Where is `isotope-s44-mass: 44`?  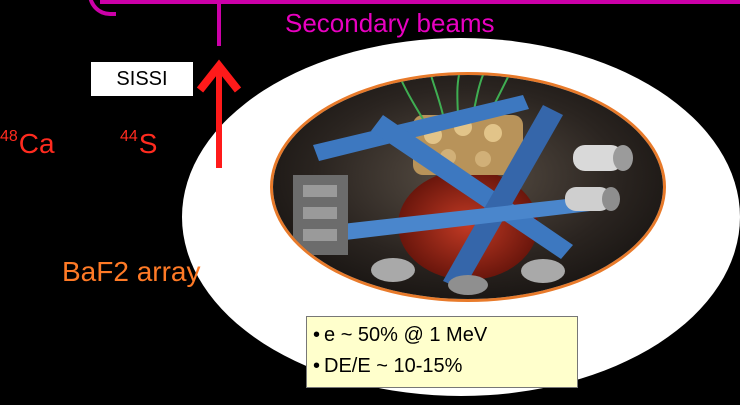
isotope-s44-mass: 44 is located at coordinates (129, 136).